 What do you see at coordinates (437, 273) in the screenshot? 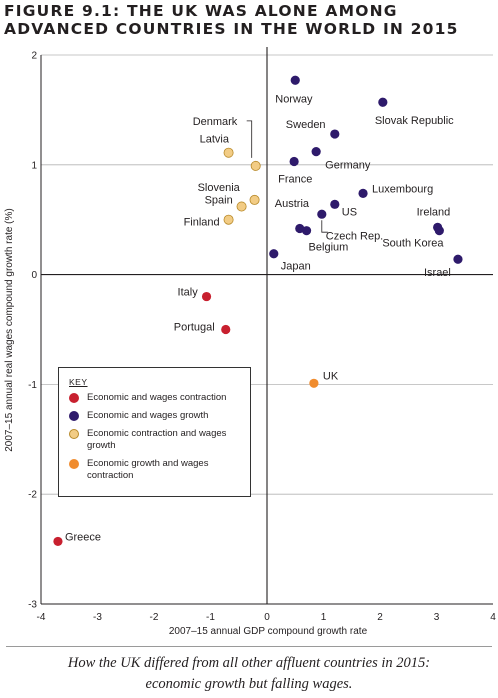
I see `point-label: Israel` at bounding box center [437, 273].